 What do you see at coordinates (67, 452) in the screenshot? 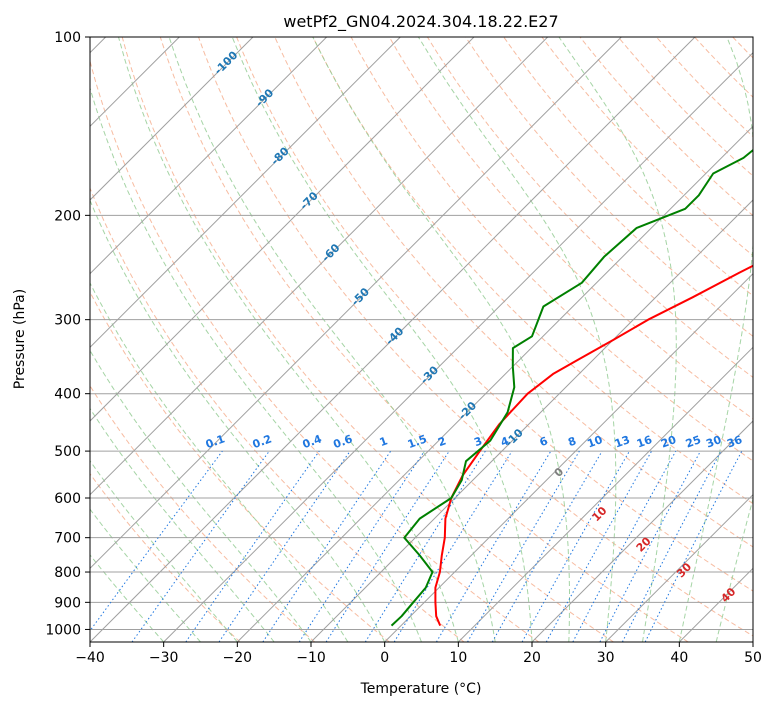
I see `y-tick-label: 500` at bounding box center [67, 452].